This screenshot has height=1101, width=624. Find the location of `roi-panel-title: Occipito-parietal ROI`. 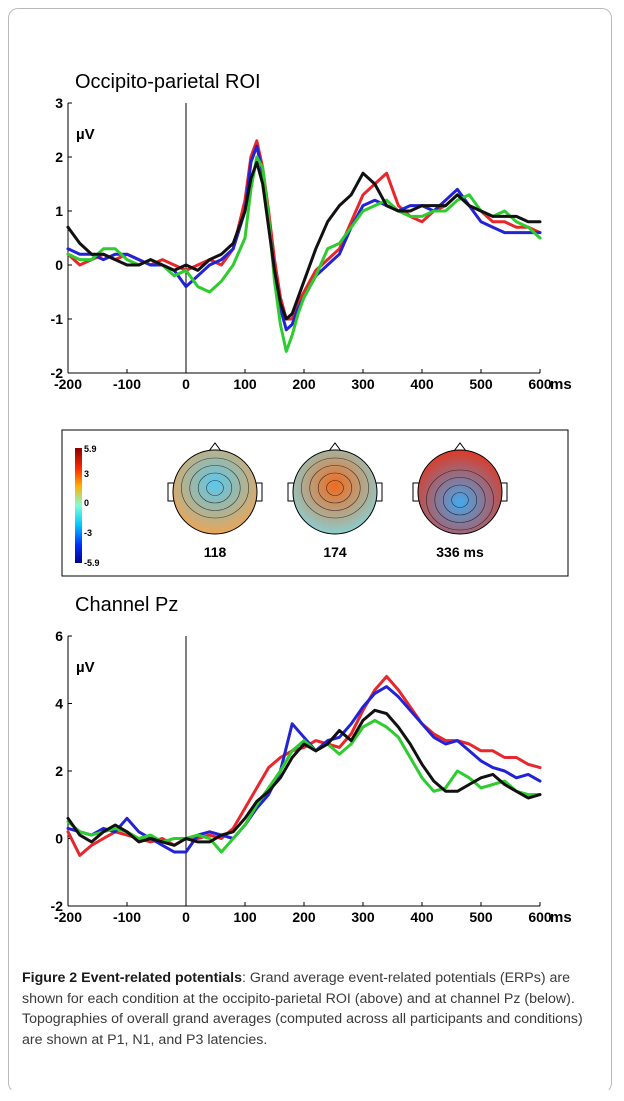

roi-panel-title: Occipito-parietal ROI is located at coordinates (168, 82).